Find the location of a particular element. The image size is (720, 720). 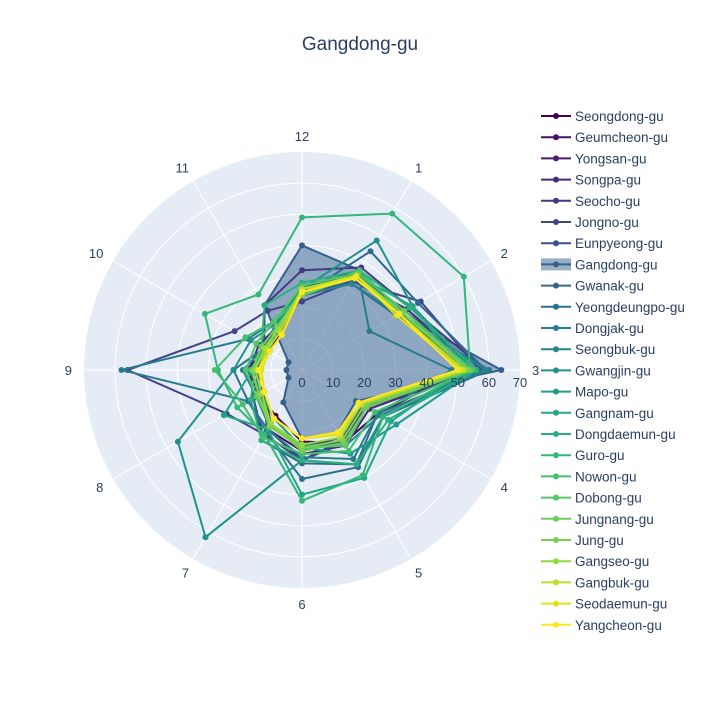

radial-tick-label: 60 is located at coordinates (489, 382).